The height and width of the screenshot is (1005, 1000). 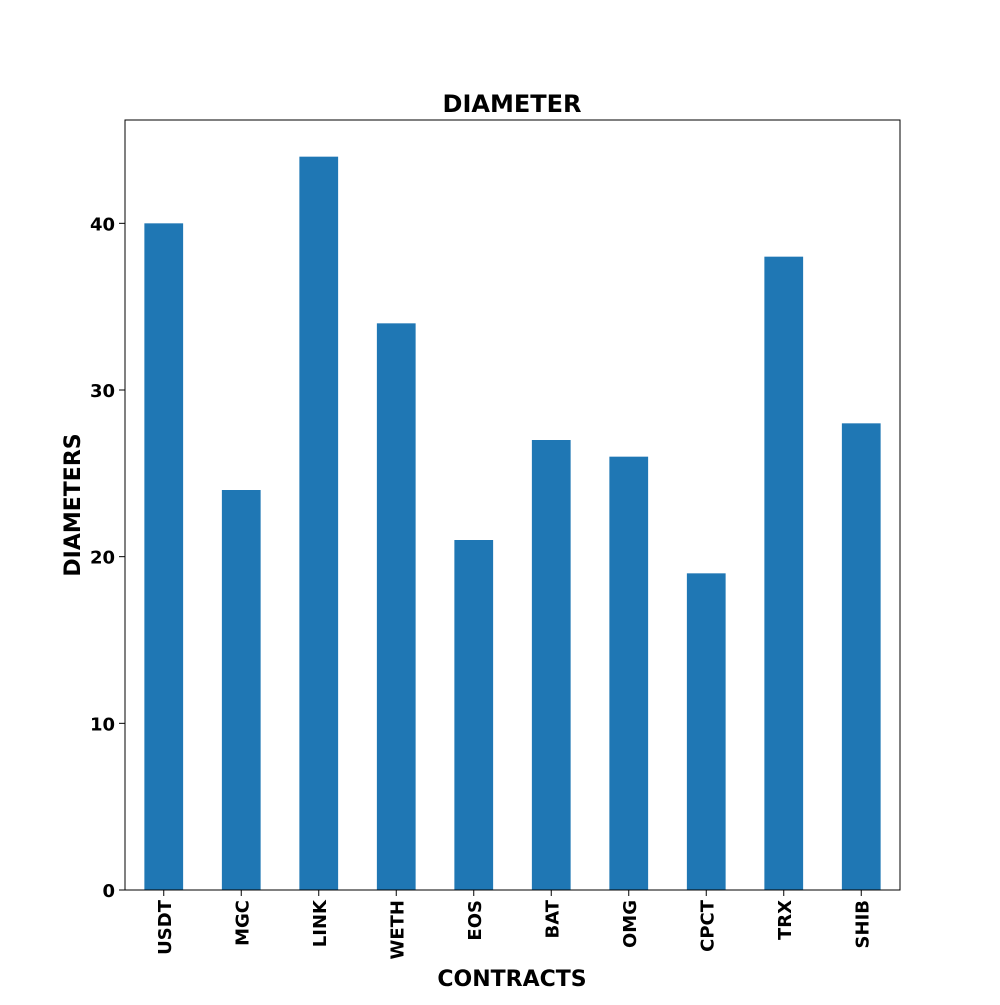 I want to click on bar-usdt, so click(x=164, y=557).